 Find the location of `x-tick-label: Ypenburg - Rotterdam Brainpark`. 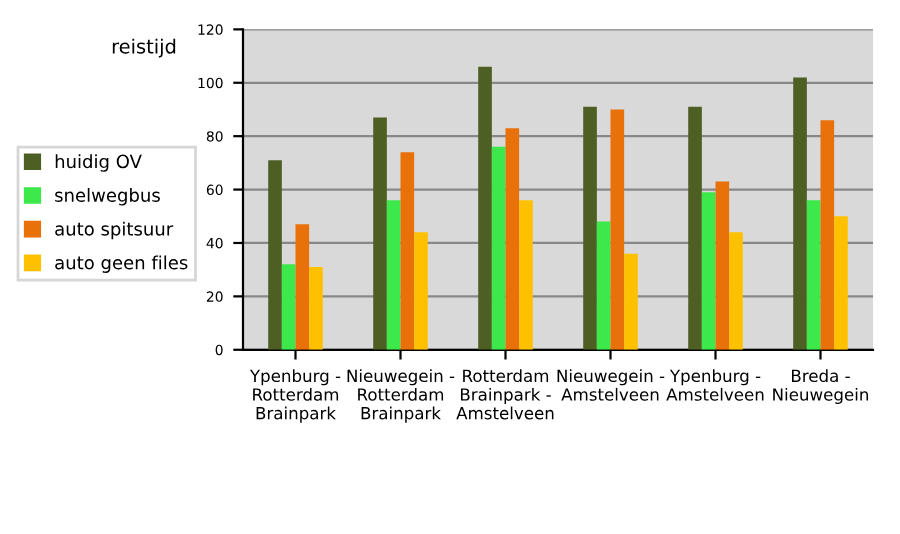

x-tick-label: Ypenburg - Rotterdam Brainpark is located at coordinates (295, 396).